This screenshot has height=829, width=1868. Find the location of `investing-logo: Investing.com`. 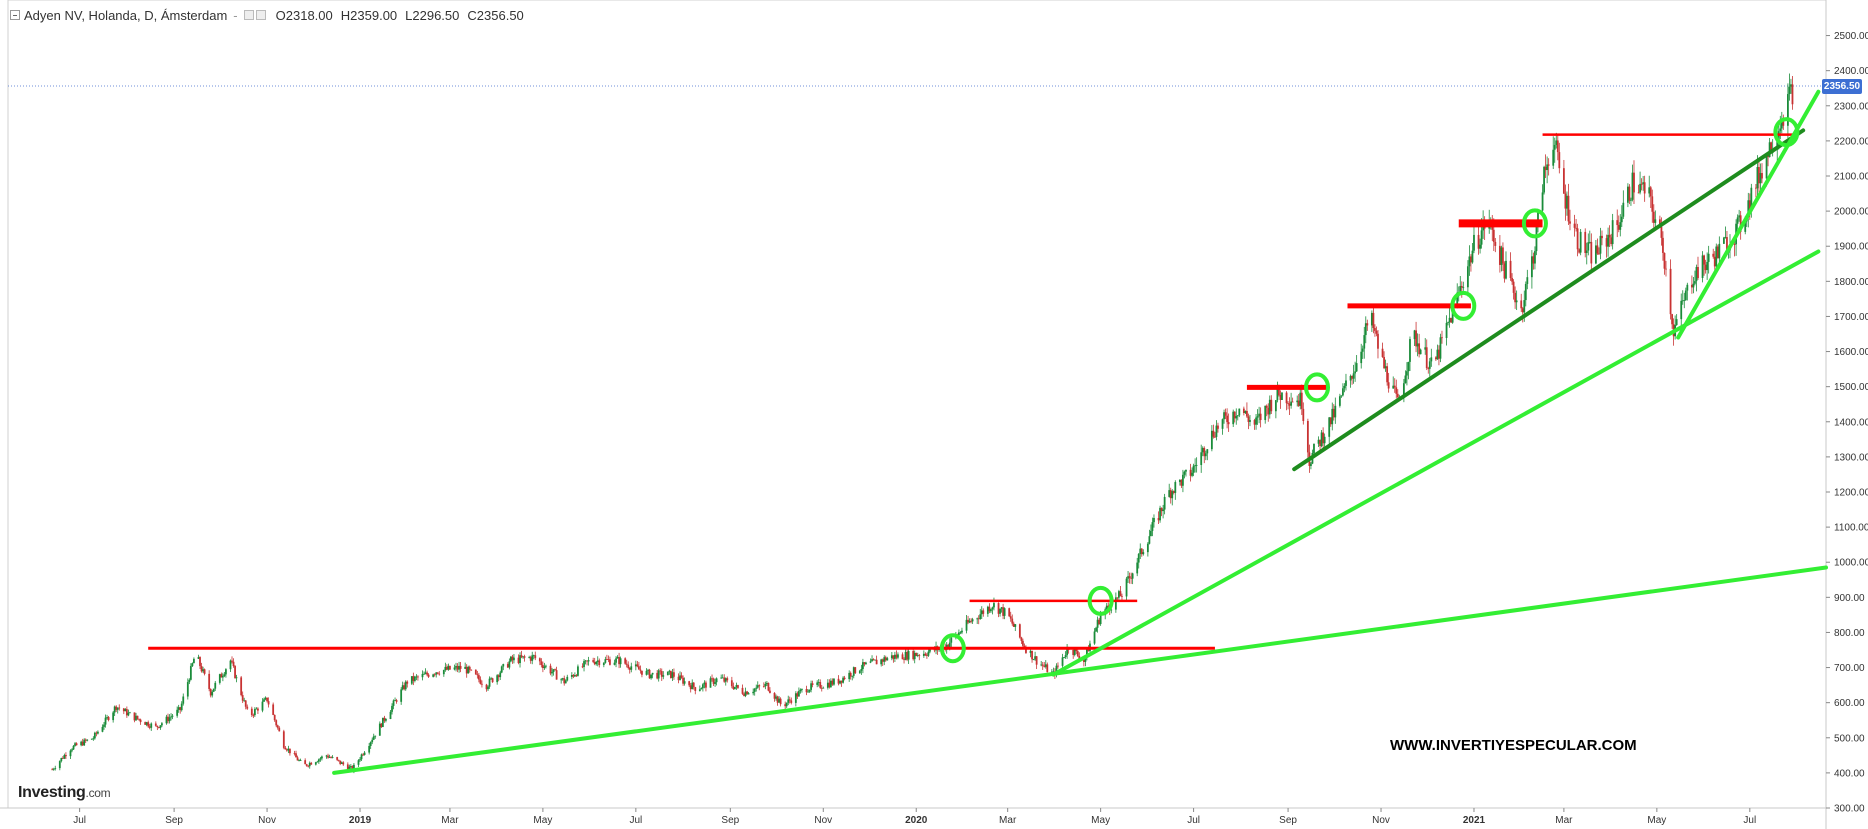

investing-logo: Investing.com is located at coordinates (64, 793).